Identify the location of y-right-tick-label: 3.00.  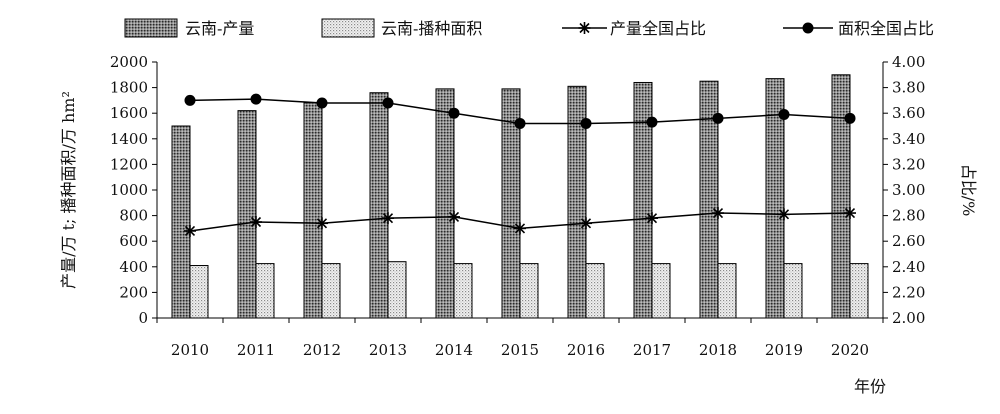
(908, 190).